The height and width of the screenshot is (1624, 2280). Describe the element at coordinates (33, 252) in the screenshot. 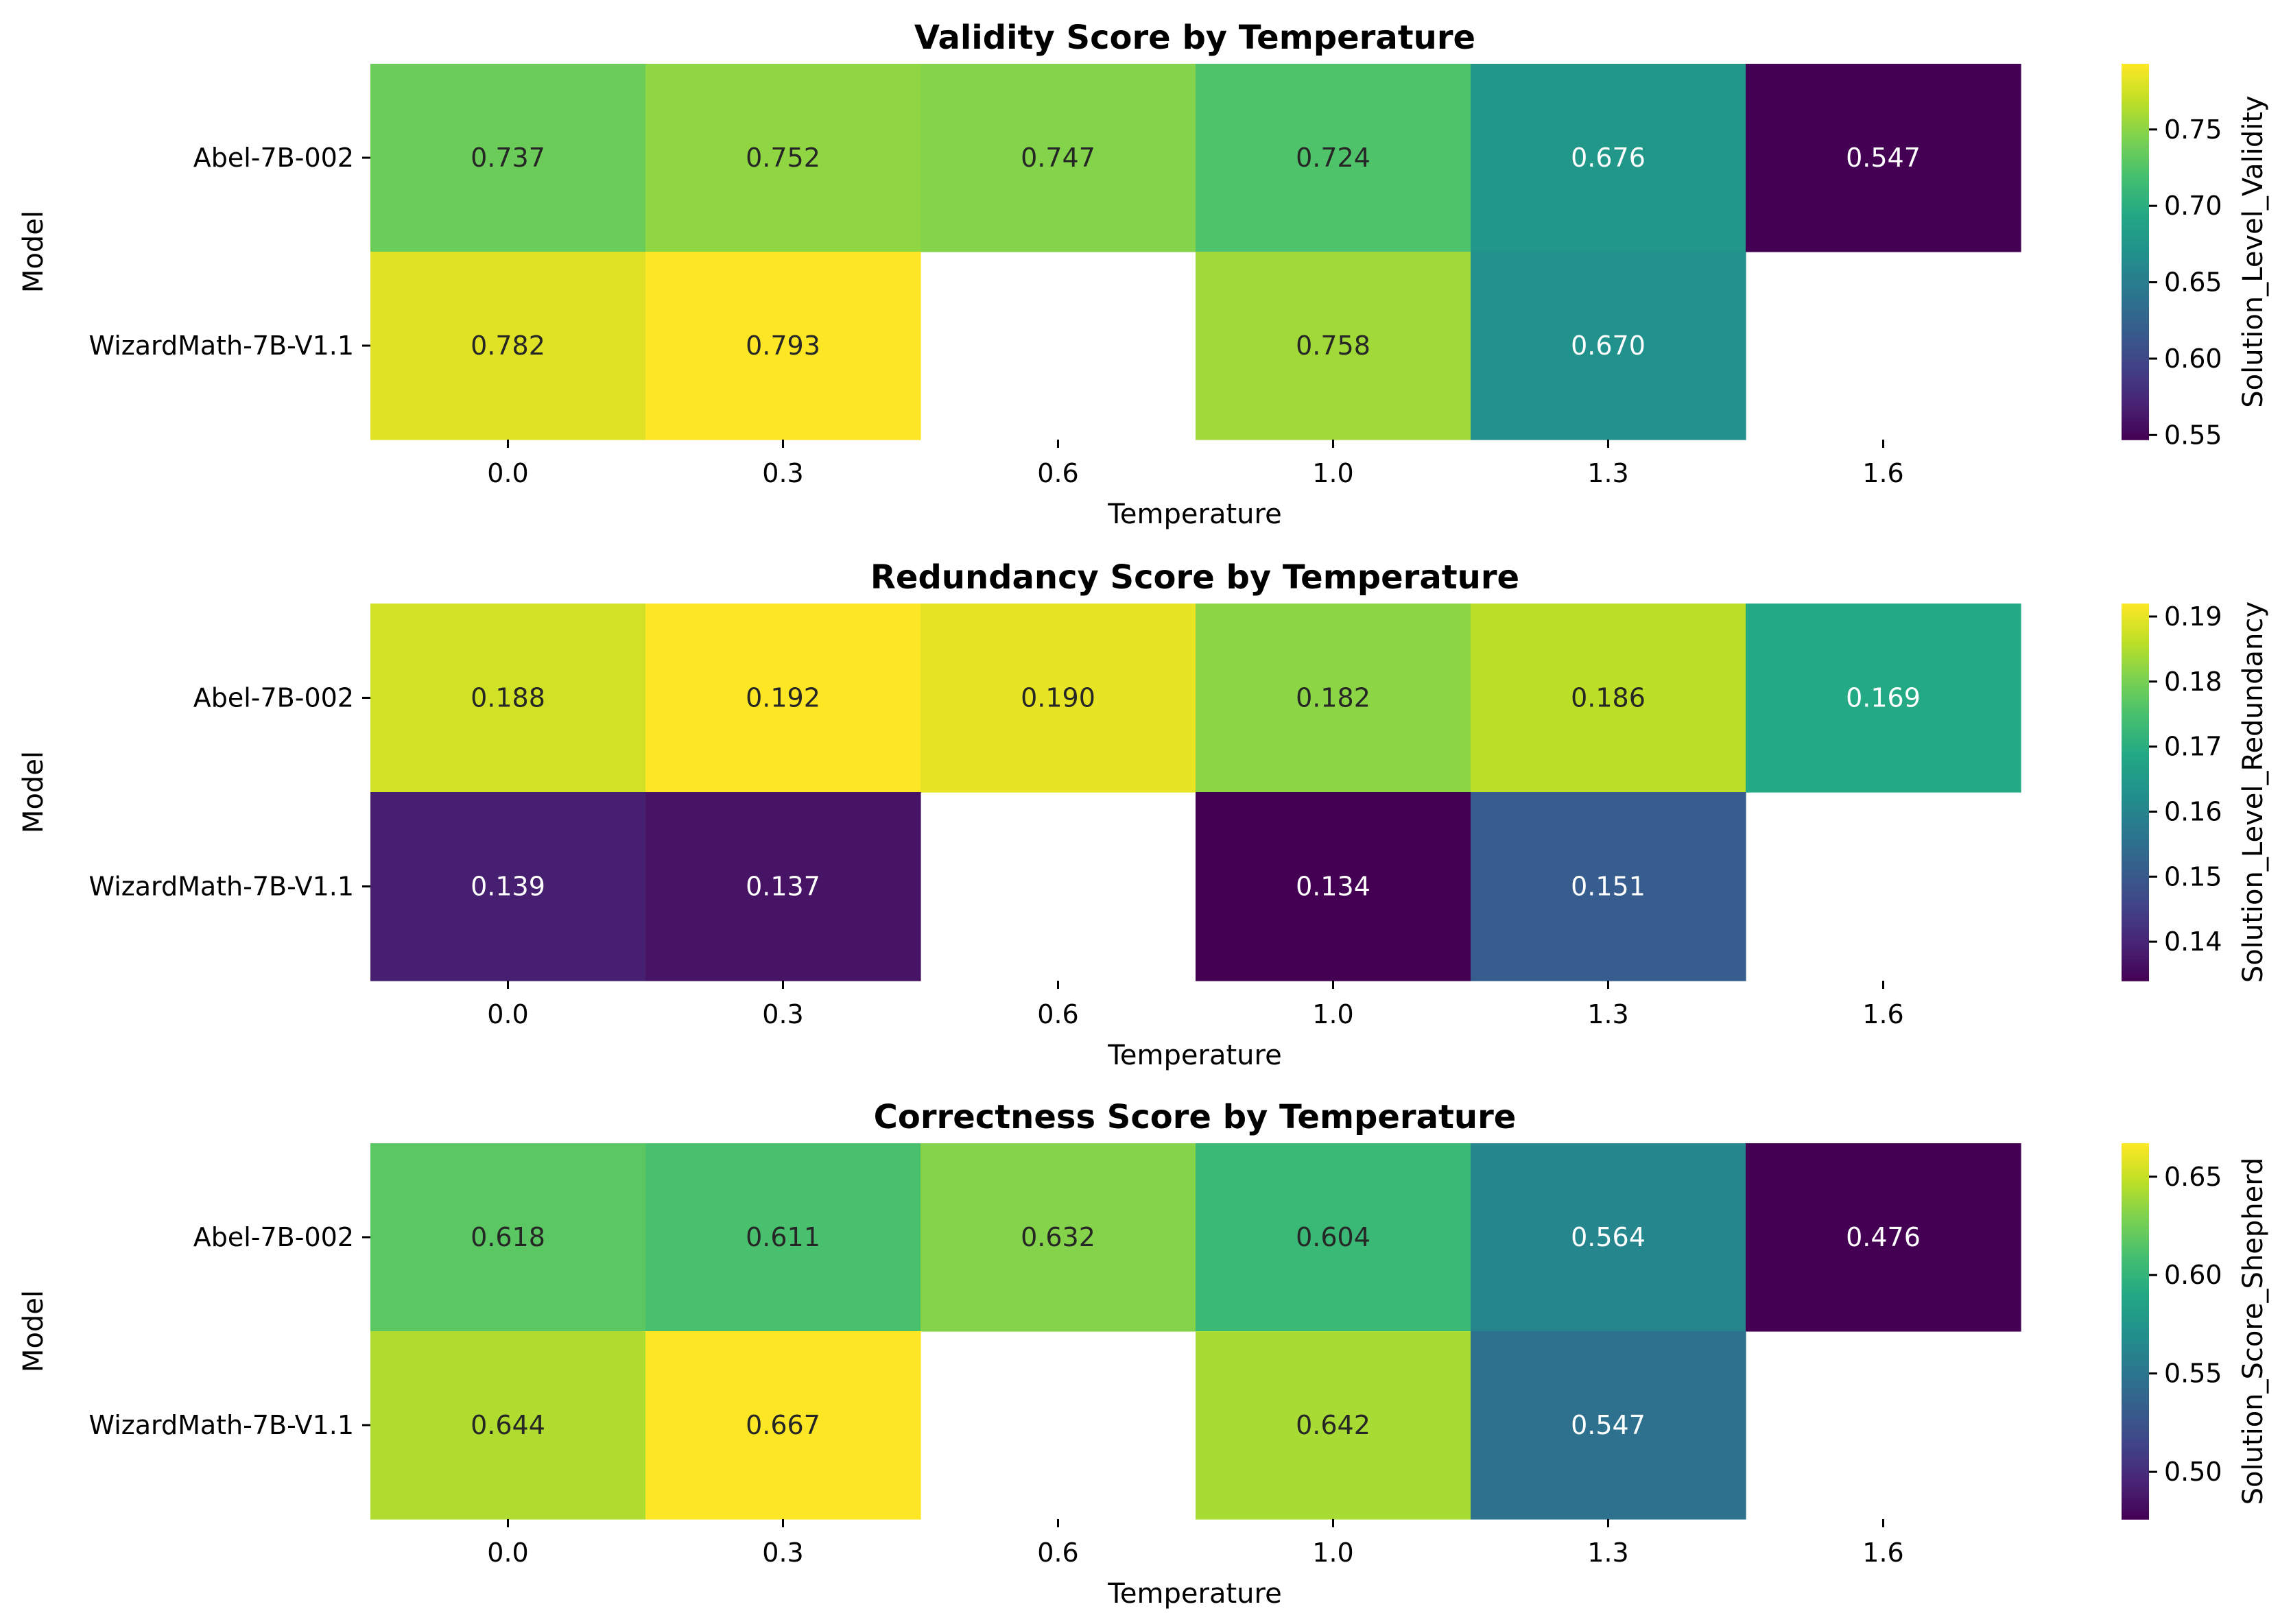

I see `y-axis-label: Model` at that location.